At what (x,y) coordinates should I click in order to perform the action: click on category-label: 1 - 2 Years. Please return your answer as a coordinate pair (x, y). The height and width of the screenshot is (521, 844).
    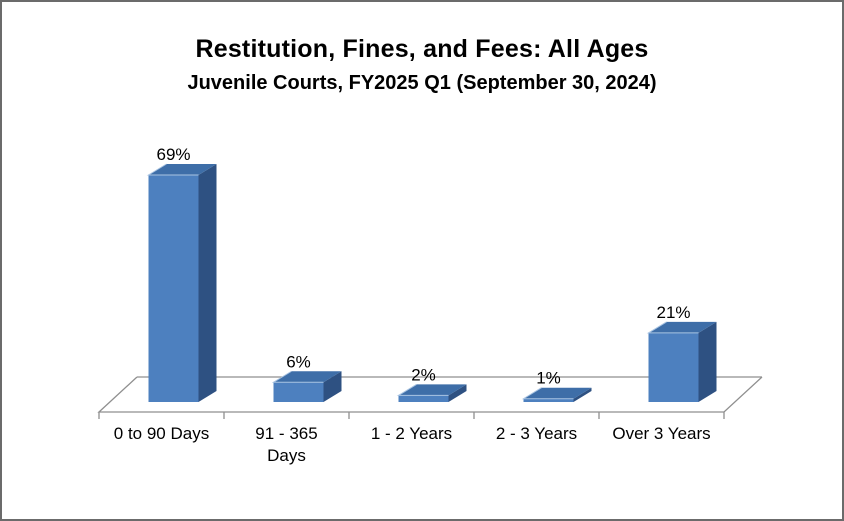
    Looking at the image, I should click on (411, 433).